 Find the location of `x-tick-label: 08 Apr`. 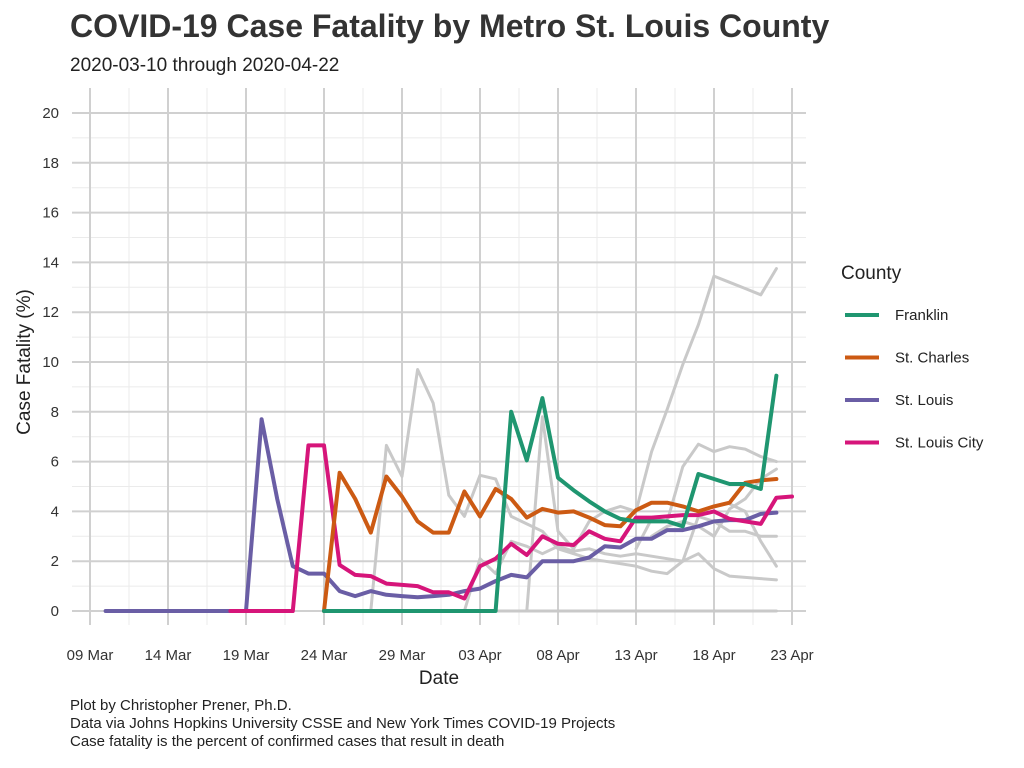

x-tick-label: 08 Apr is located at coordinates (557, 655).